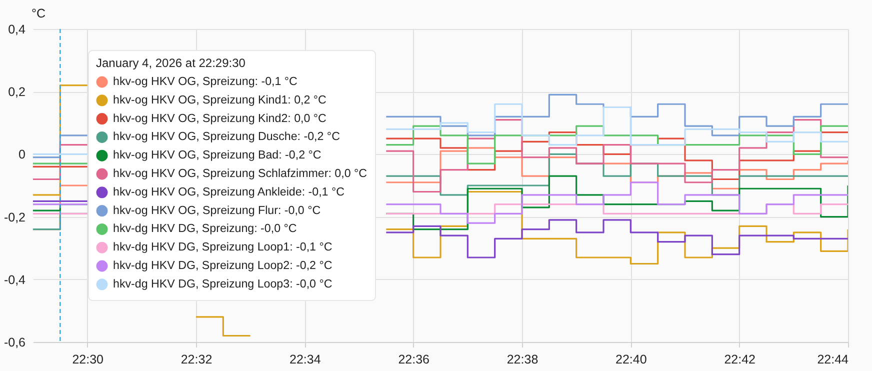 The height and width of the screenshot is (371, 872). I want to click on legend-label: hkv-og HKV OG, Spreizung Ankleide: -0,1 °C, so click(228, 191).